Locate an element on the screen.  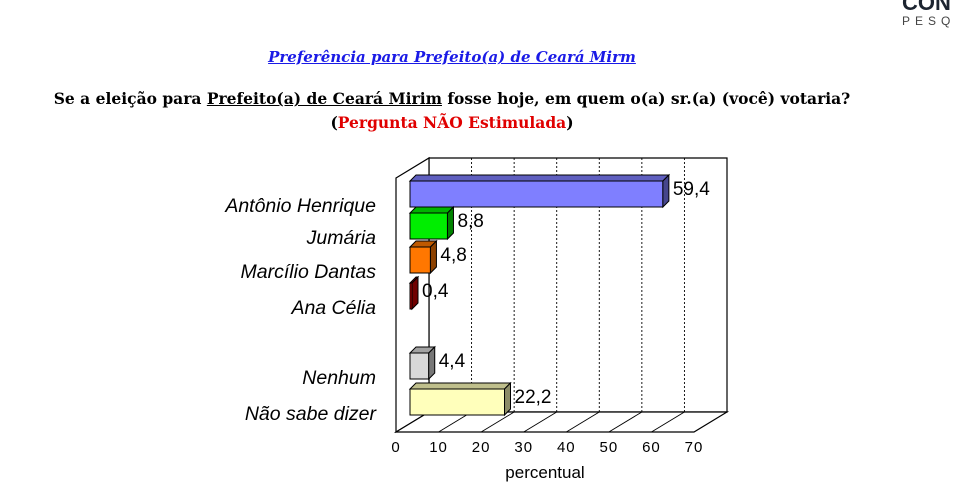
data-label: 4,4 is located at coordinates (452, 361).